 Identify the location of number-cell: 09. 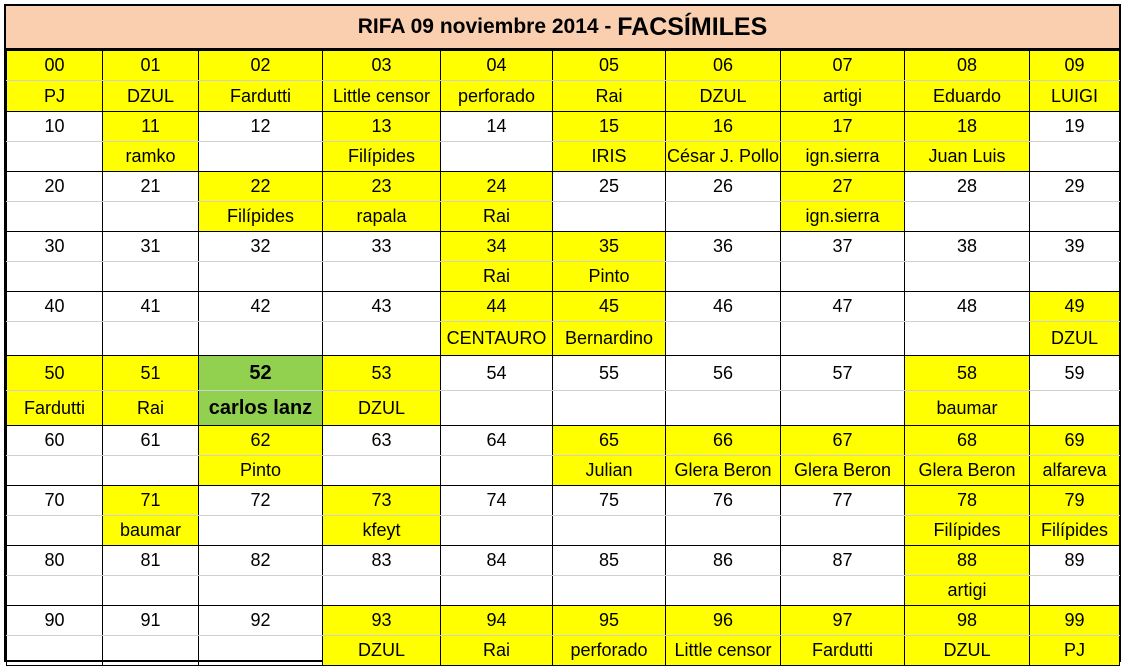
(1074, 65).